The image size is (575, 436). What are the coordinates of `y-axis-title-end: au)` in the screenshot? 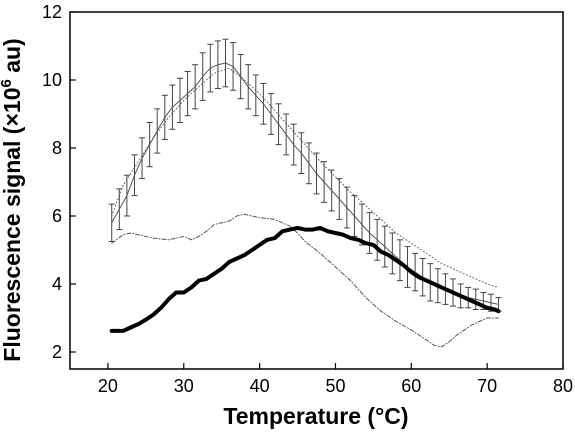 It's located at (12, 58).